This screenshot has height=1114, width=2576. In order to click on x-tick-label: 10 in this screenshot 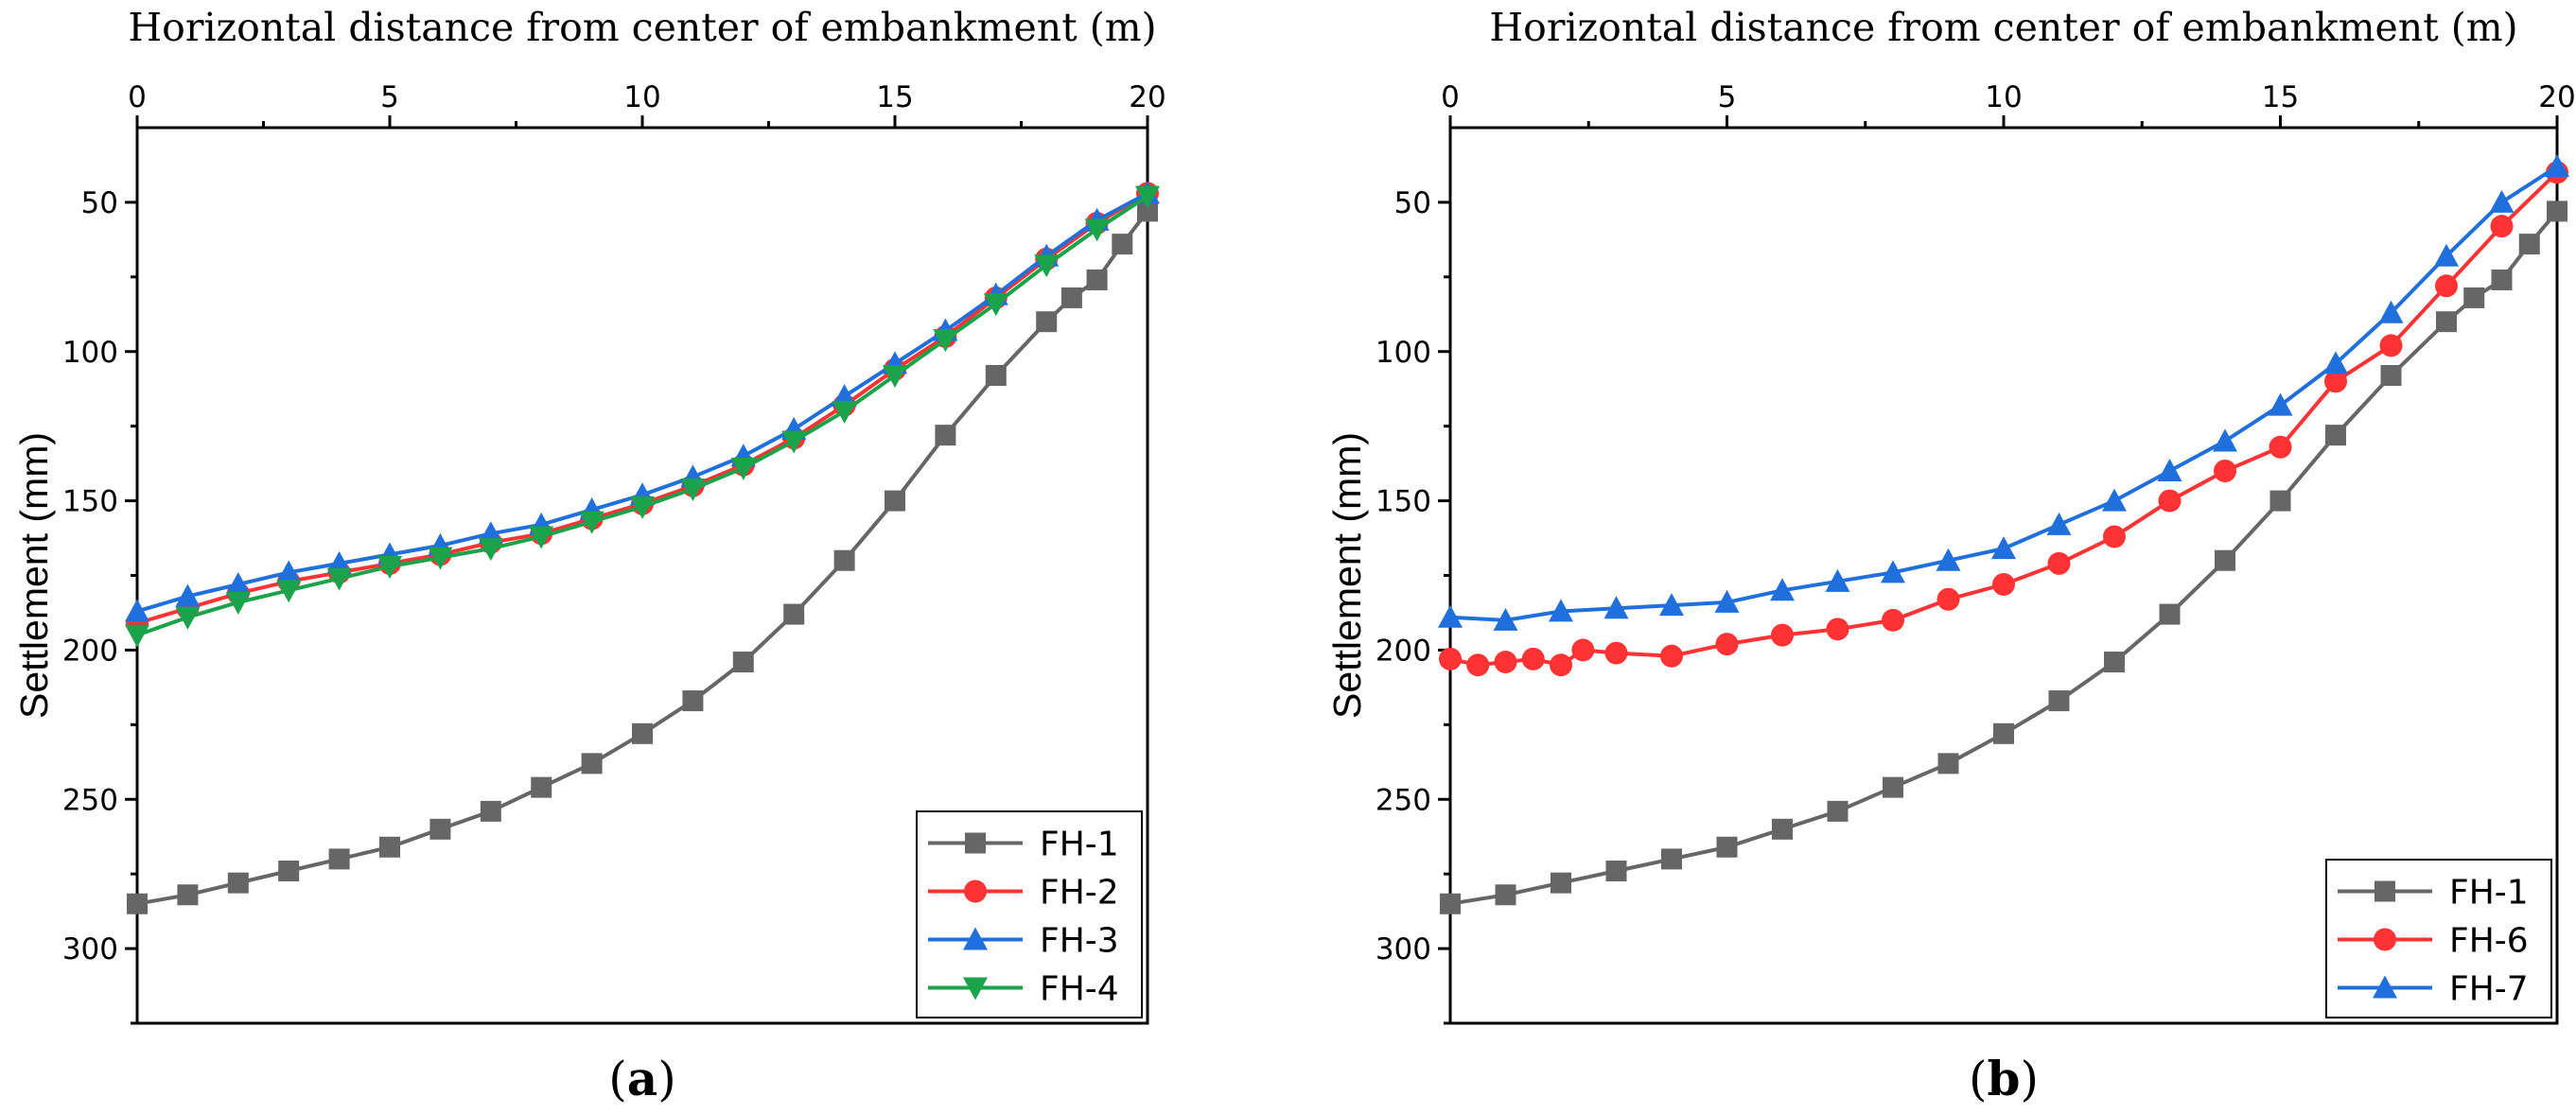, I will do `click(2004, 97)`.